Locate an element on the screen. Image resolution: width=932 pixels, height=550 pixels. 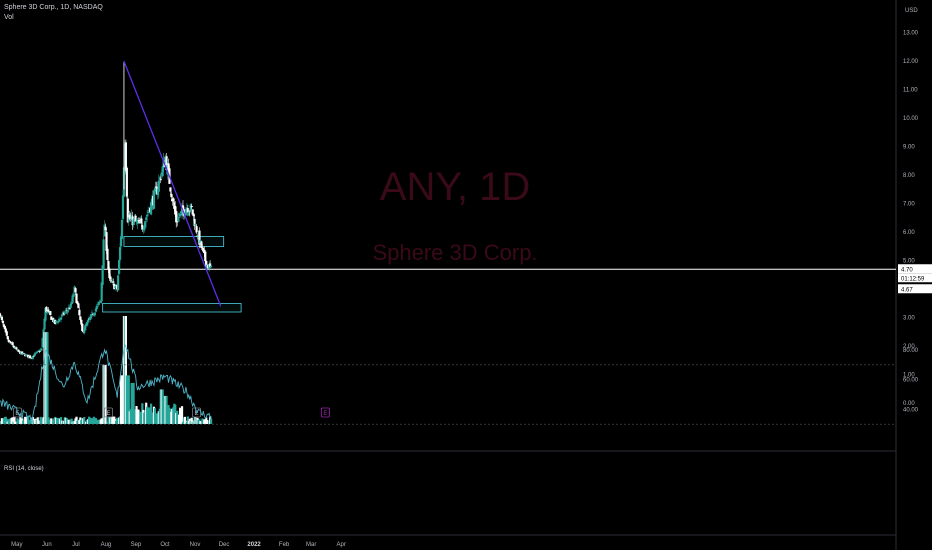
last-price-value: 4.70 is located at coordinates (907, 270).